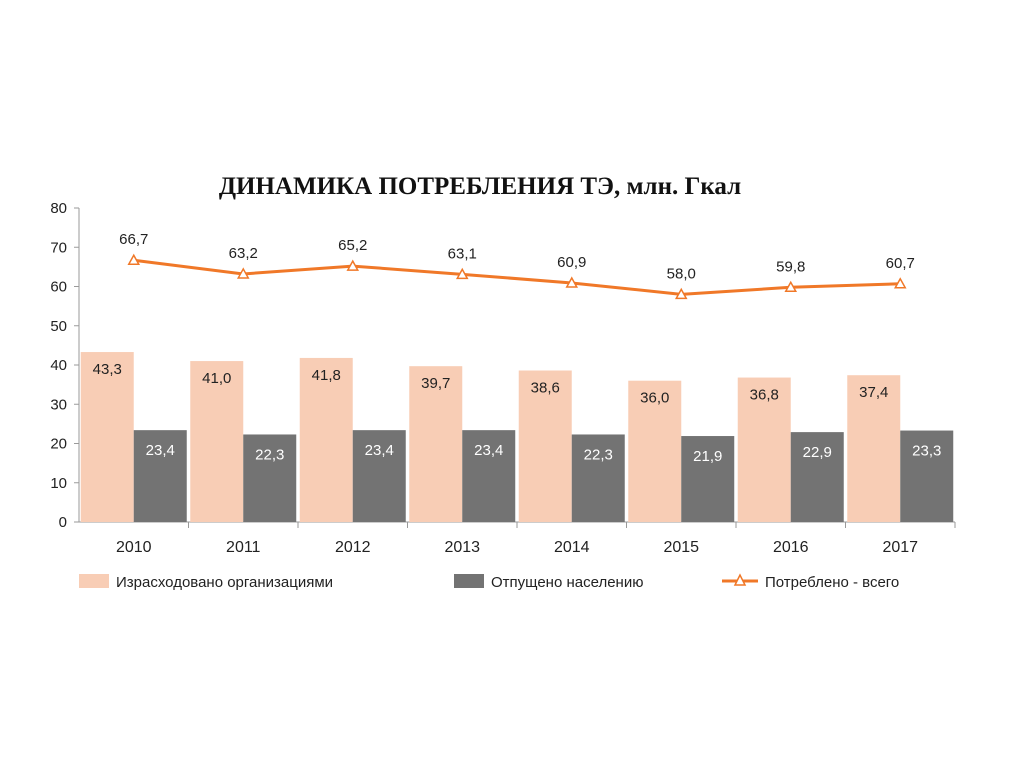 This screenshot has width=1024, height=767. What do you see at coordinates (832, 582) in the screenshot?
I see `legend-label-total: Потреблено - всего` at bounding box center [832, 582].